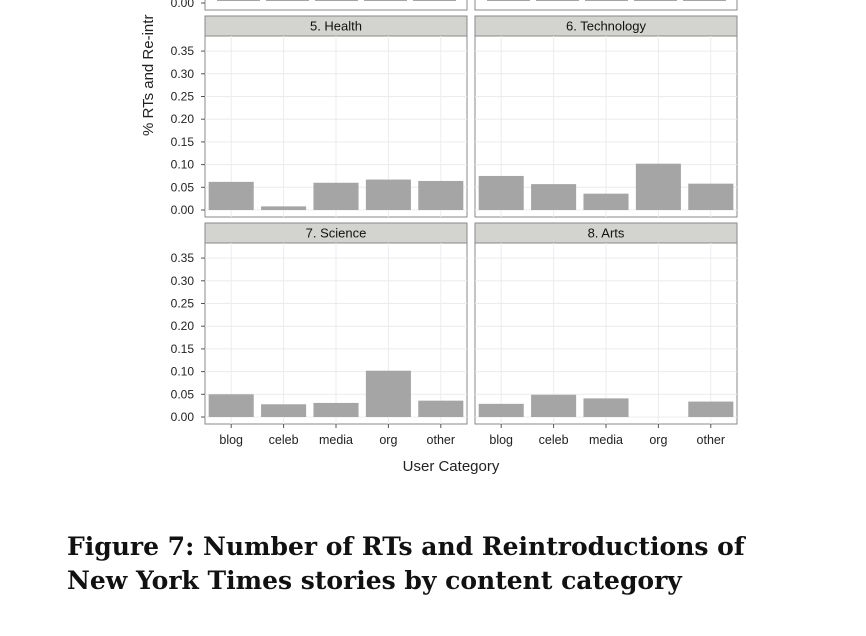 The height and width of the screenshot is (636, 866). What do you see at coordinates (336, 233) in the screenshot?
I see `panel-title: 7. Science` at bounding box center [336, 233].